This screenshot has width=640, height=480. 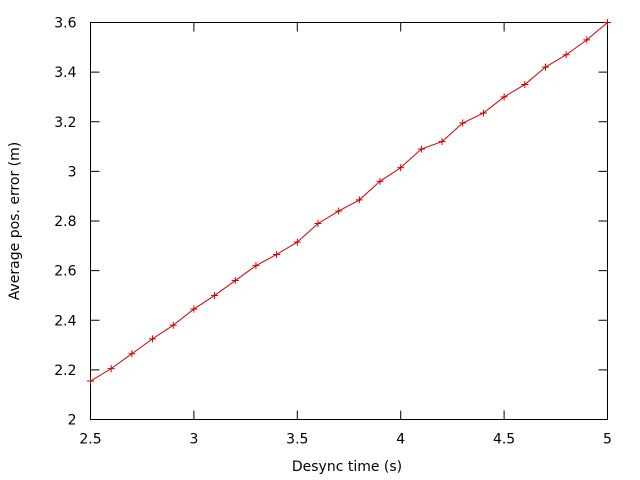 What do you see at coordinates (15, 221) in the screenshot?
I see `y-axis-label: Average pos. error (m)` at bounding box center [15, 221].